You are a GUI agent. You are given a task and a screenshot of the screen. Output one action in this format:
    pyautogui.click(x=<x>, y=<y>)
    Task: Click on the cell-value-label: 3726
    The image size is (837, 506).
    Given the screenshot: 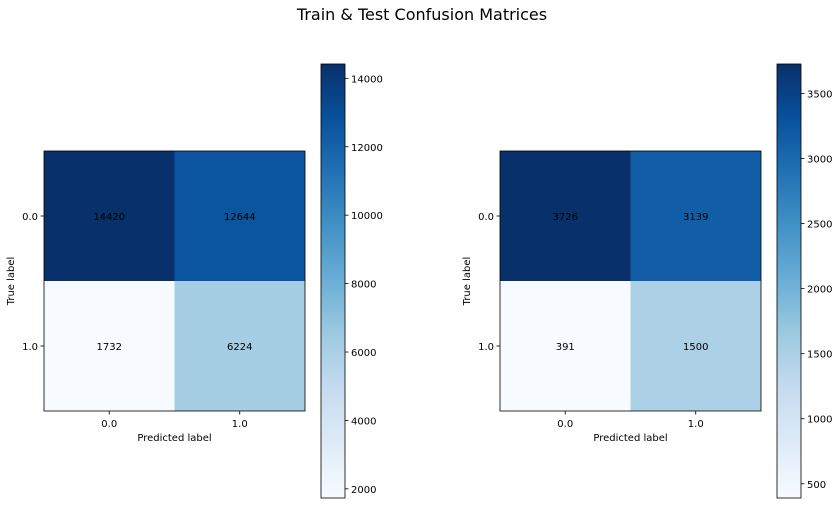 What is the action you would take?
    pyautogui.click(x=565, y=217)
    